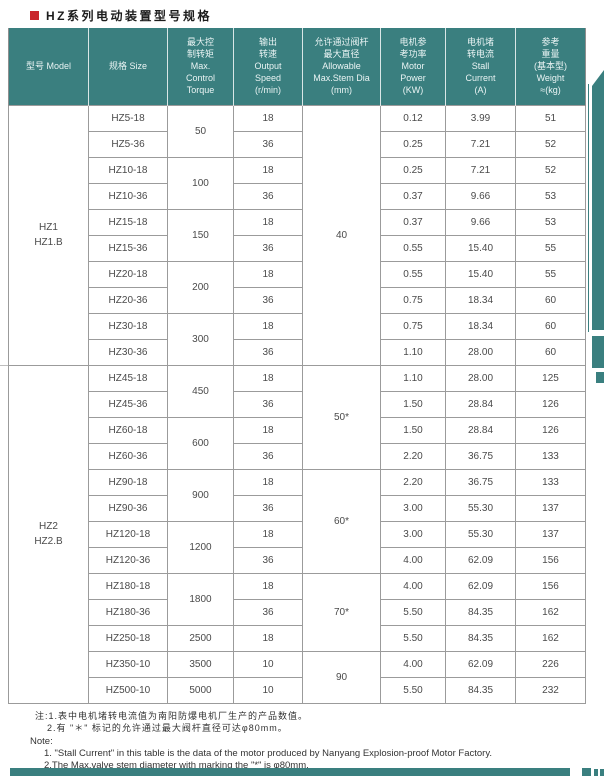  What do you see at coordinates (550, 248) in the screenshot?
I see `weight-cell: 55` at bounding box center [550, 248].